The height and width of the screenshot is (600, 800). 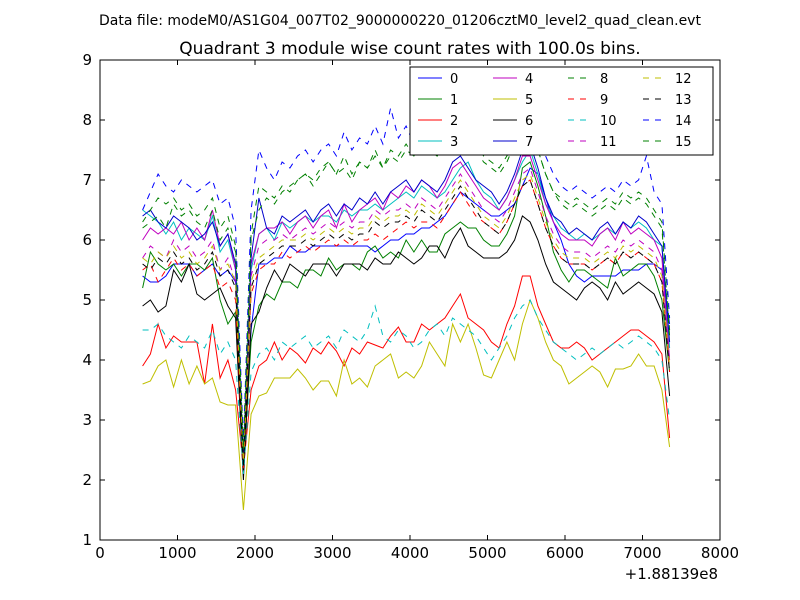 I want to click on legend-label-6: 6, so click(x=529, y=121).